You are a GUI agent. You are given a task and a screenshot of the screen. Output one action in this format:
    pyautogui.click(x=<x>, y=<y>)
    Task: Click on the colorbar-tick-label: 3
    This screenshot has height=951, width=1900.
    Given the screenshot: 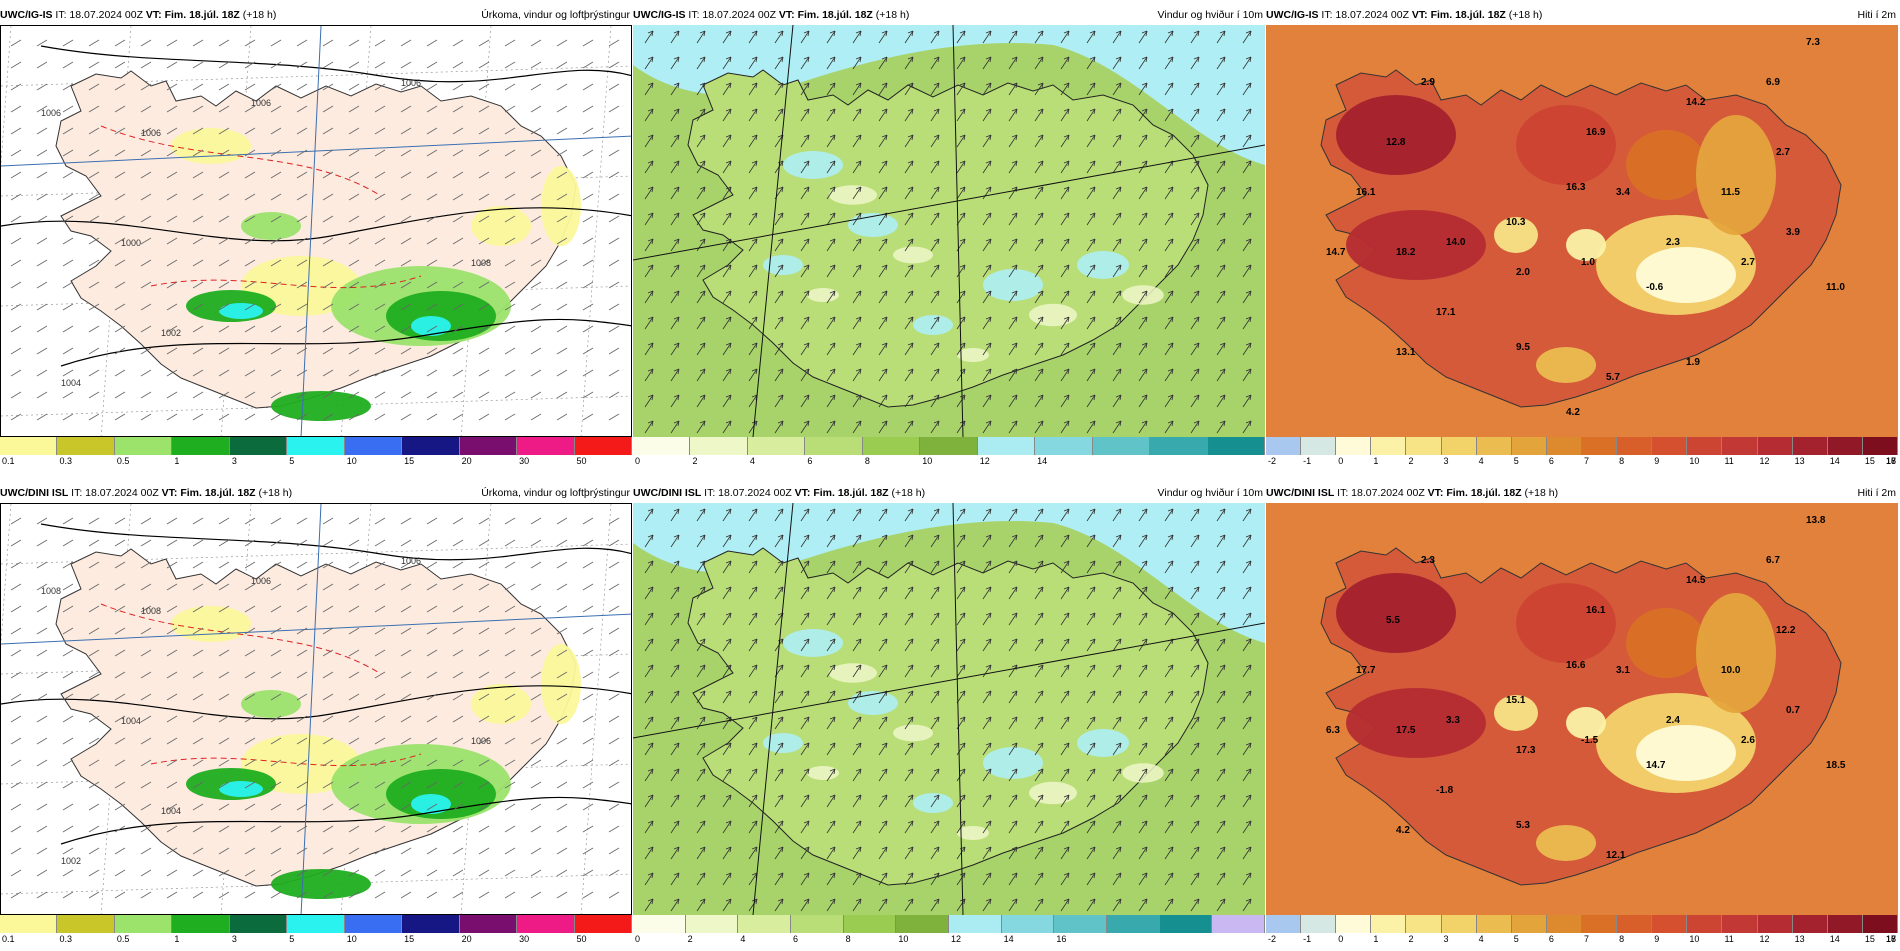 What is the action you would take?
    pyautogui.click(x=234, y=461)
    